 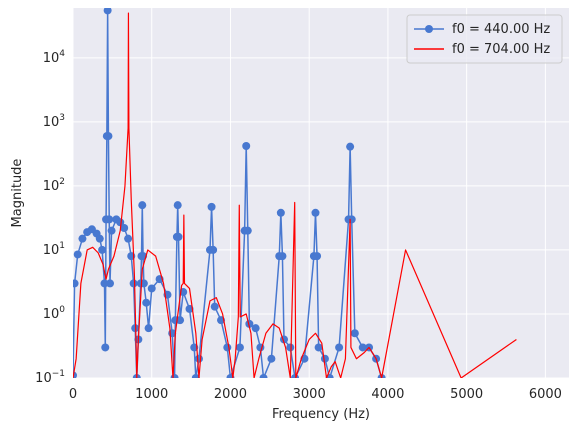 I want to click on legend: f0 = 440.00 Hz f0 = 704.00 Hz, so click(x=484, y=39).